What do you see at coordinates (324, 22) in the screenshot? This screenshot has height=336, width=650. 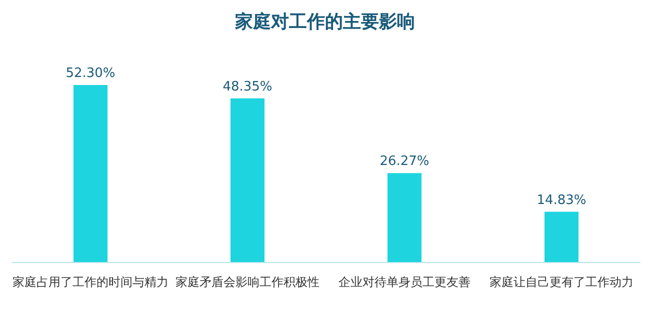 I see `chart-title: 家庭对工作的主要影响` at bounding box center [324, 22].